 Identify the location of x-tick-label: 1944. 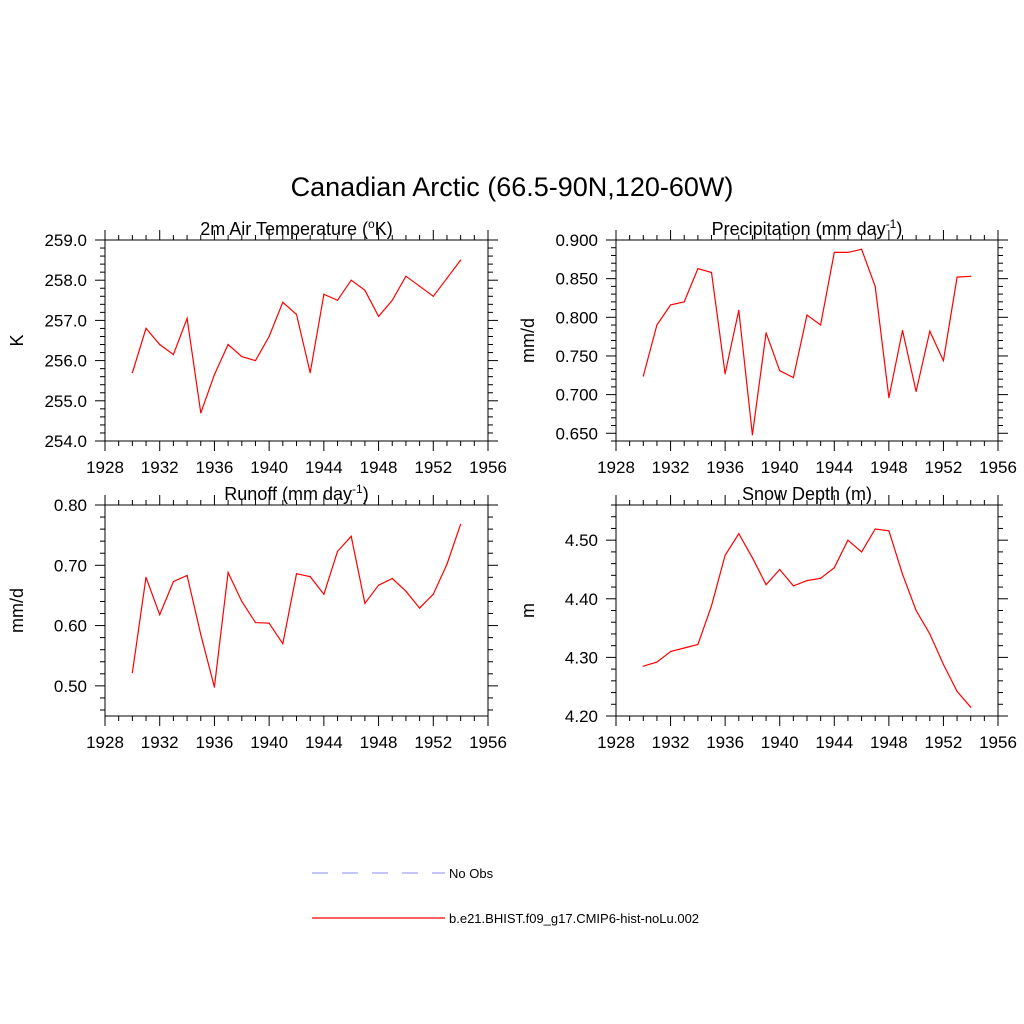
(834, 467).